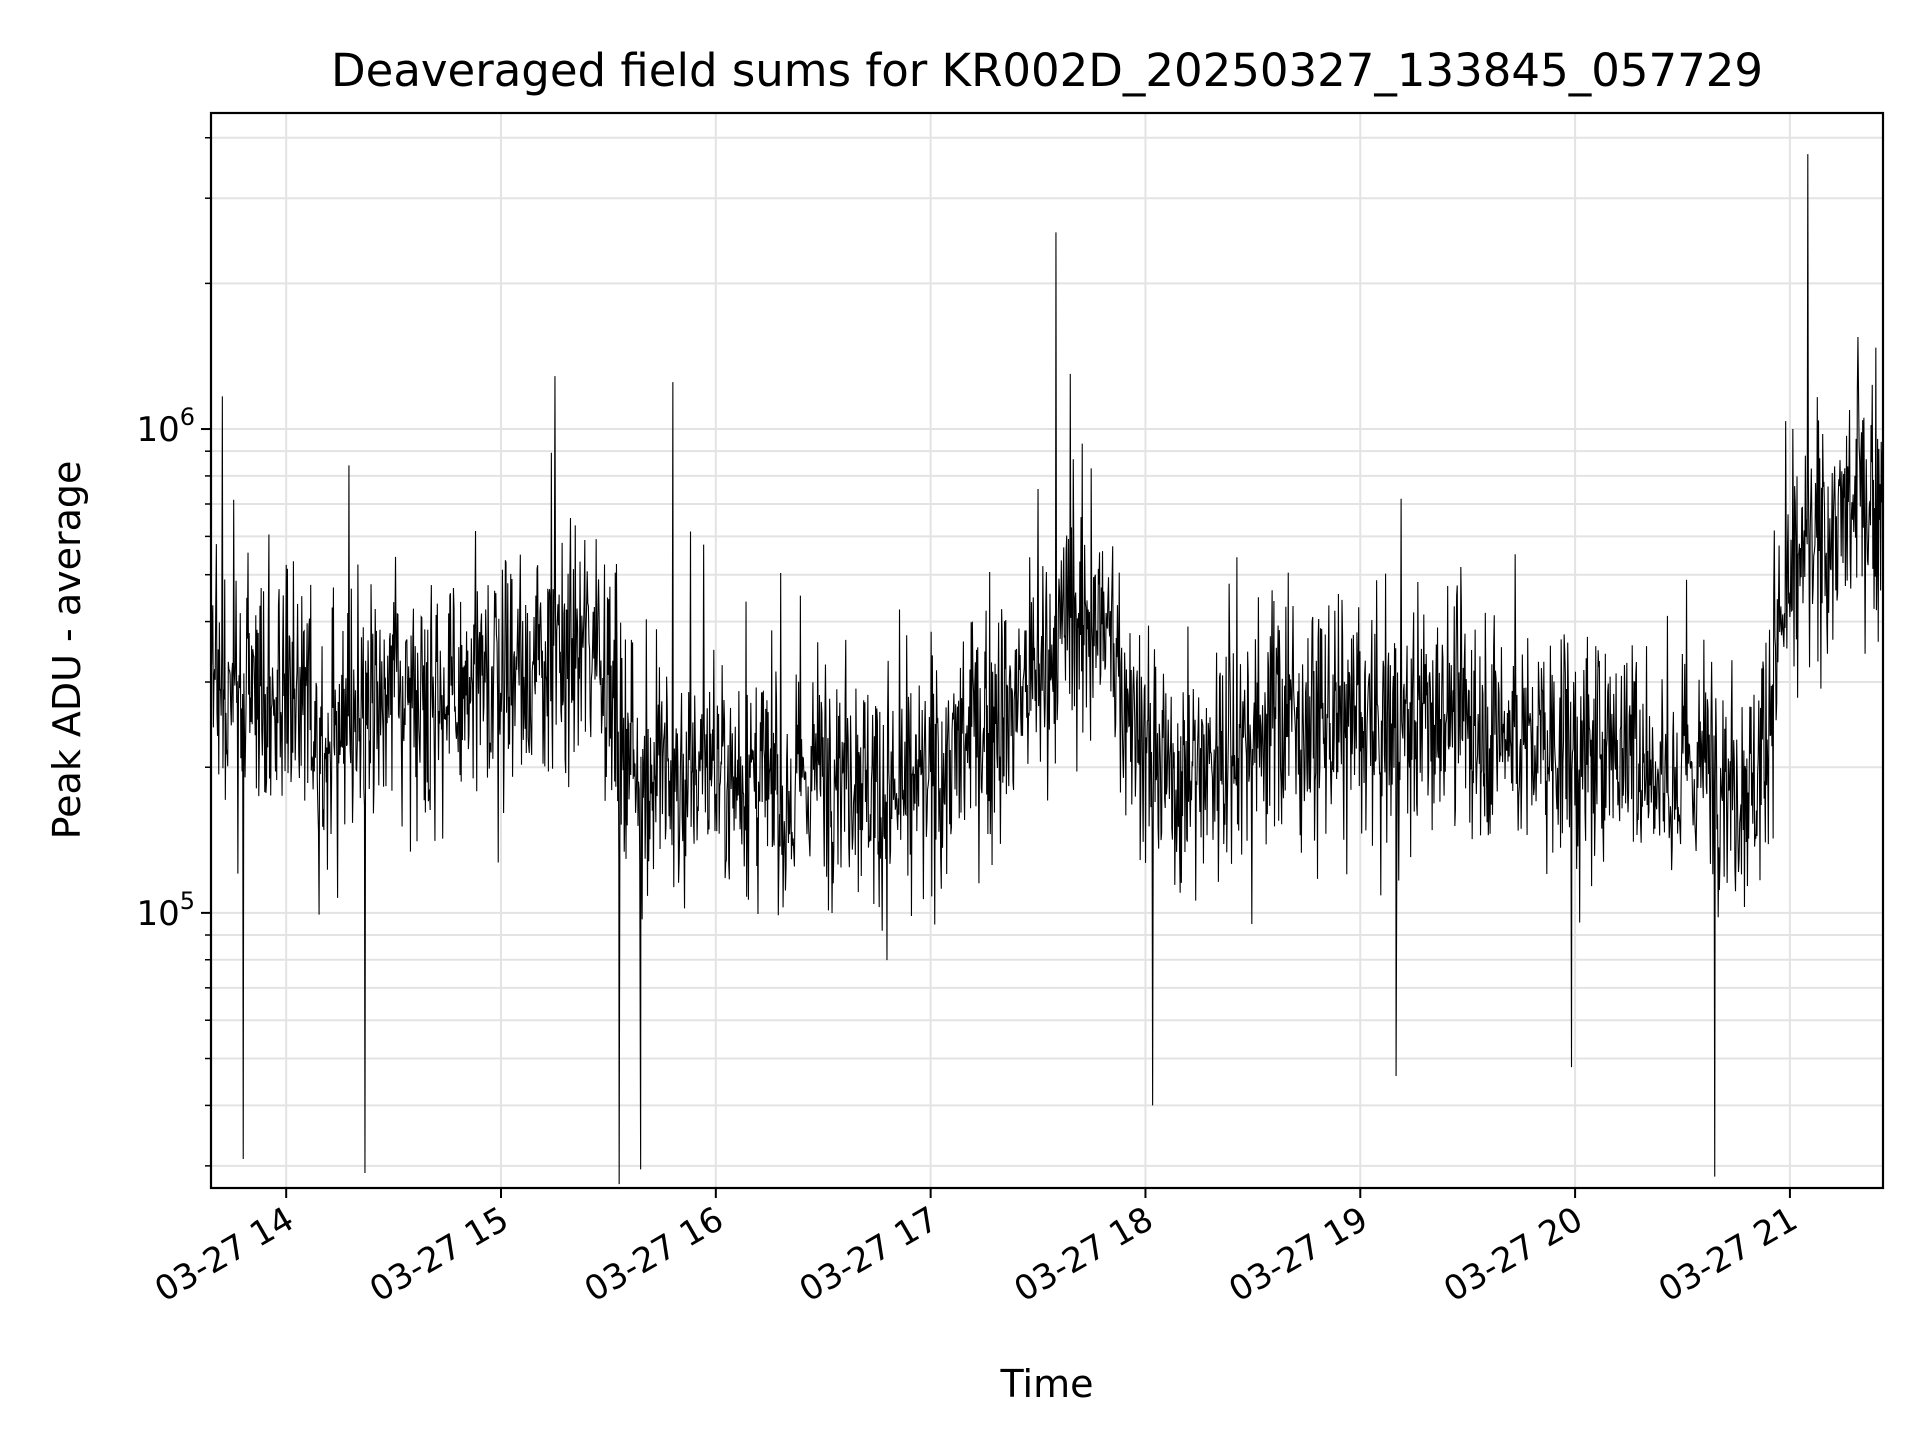  What do you see at coordinates (187, 901) in the screenshot?
I see `y-tick-exponent: 5` at bounding box center [187, 901].